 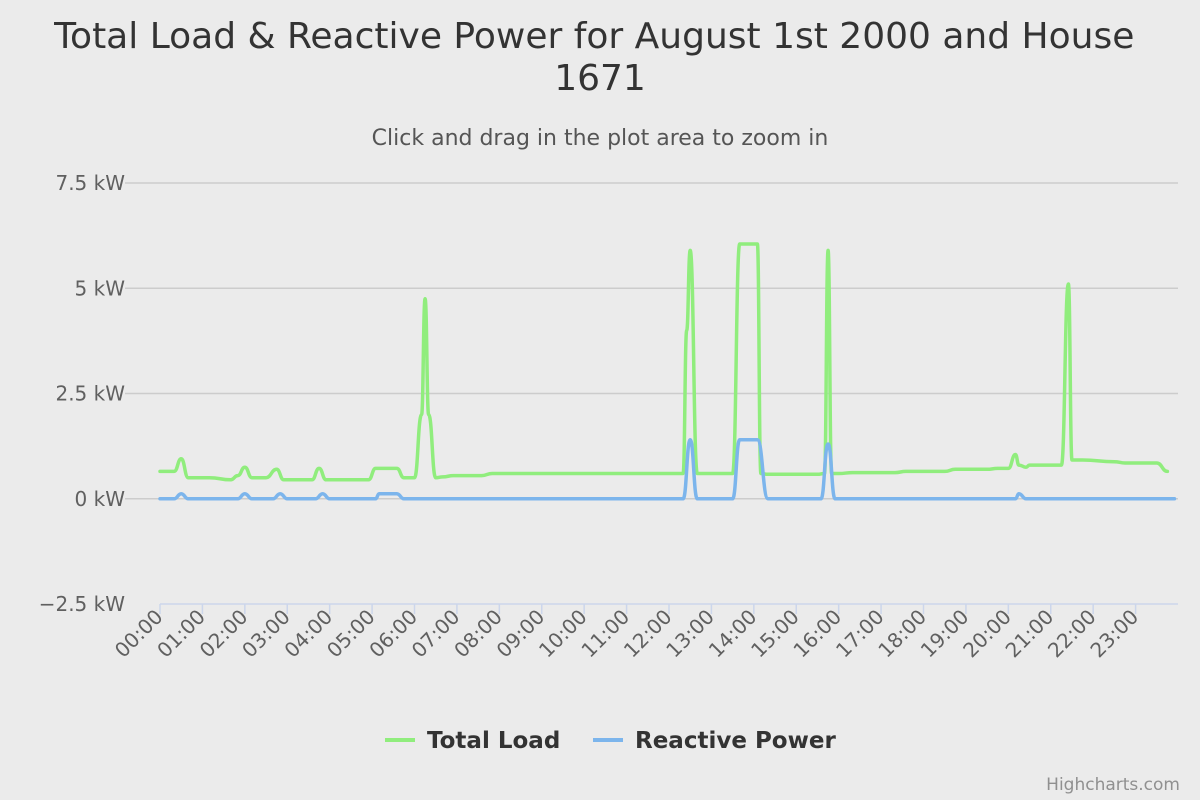 I want to click on y-axis-labels: 7.5 kW 5 kW 2.5 kW 0 kW −2.5 kW, so click(x=82, y=393).